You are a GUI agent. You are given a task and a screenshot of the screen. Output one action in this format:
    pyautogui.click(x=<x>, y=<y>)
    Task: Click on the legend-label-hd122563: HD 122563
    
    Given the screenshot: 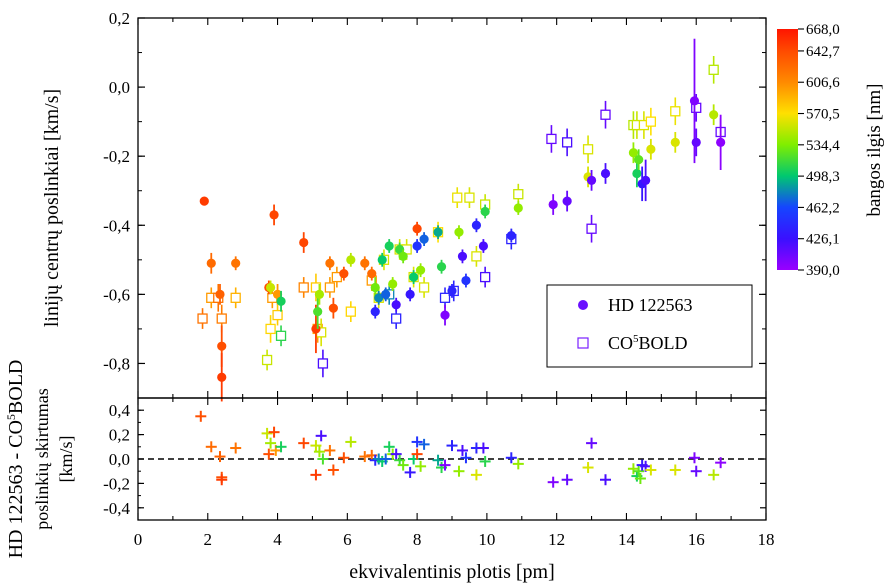 What is the action you would take?
    pyautogui.click(x=650, y=305)
    